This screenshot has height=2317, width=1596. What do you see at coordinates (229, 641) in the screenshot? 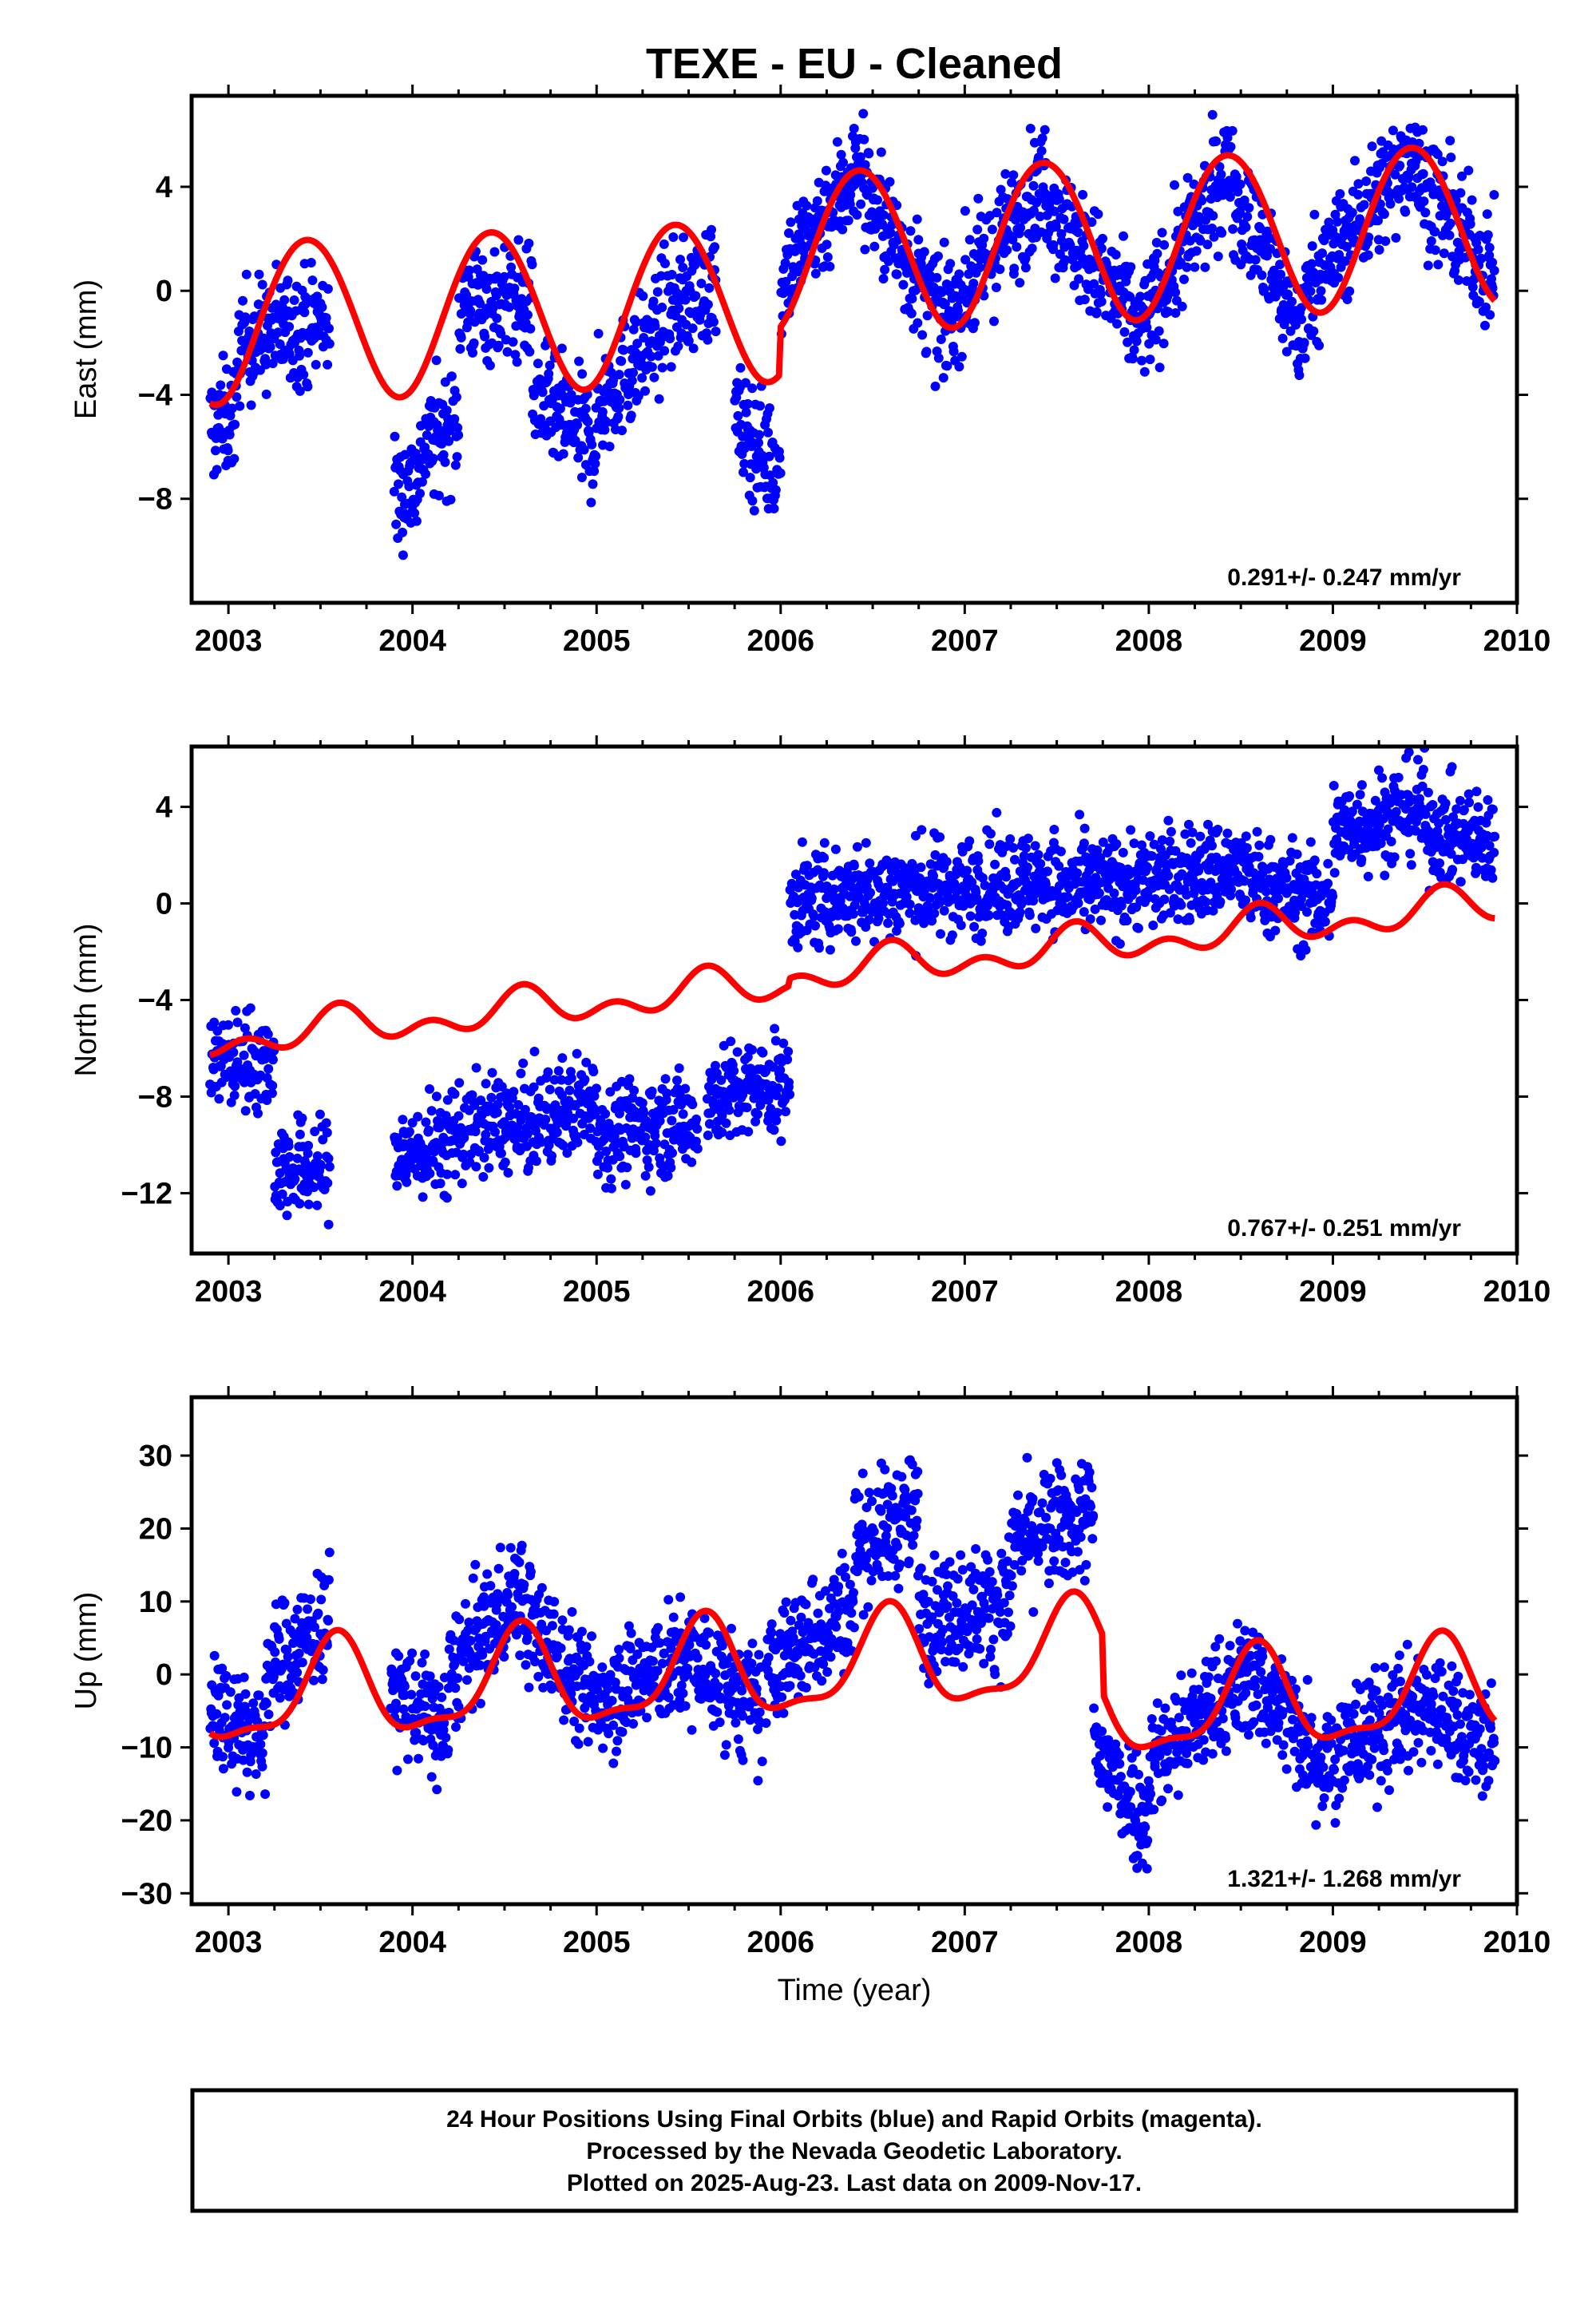
I see `x-tick-label: 2003` at bounding box center [229, 641].